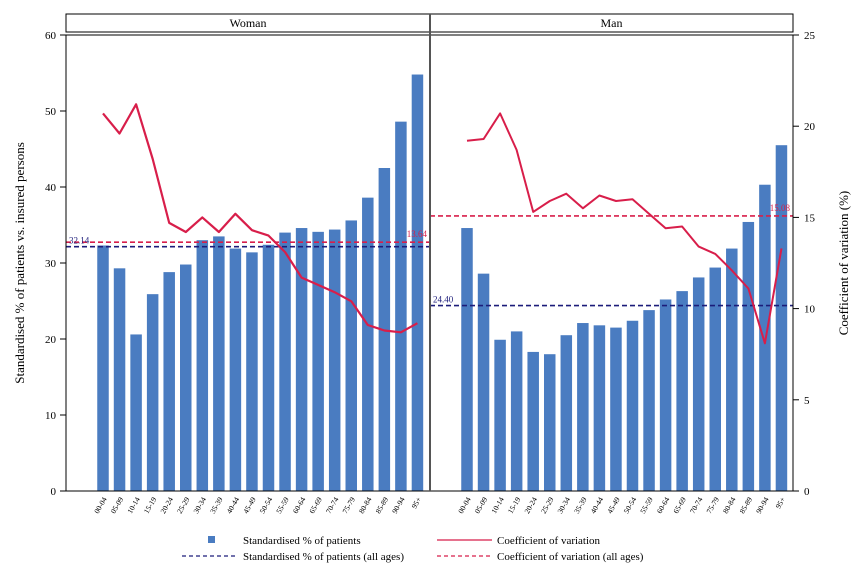  Describe the element at coordinates (323, 557) in the screenshot. I see `legend-label: Standardised % of patients (all ages)` at that location.